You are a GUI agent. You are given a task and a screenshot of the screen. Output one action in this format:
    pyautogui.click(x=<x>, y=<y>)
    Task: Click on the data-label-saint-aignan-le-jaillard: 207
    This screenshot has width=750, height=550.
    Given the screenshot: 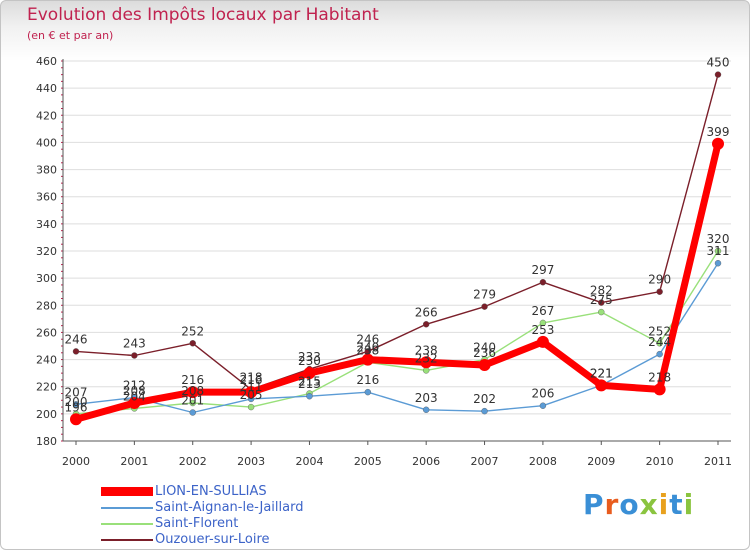 What is the action you would take?
    pyautogui.click(x=76, y=392)
    